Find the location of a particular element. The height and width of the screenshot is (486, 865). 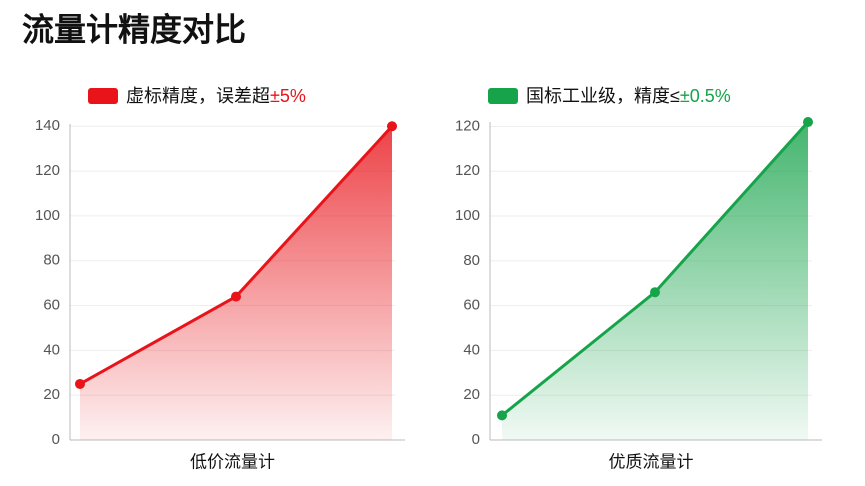

y-tick-label: 140 is located at coordinates (47, 125).